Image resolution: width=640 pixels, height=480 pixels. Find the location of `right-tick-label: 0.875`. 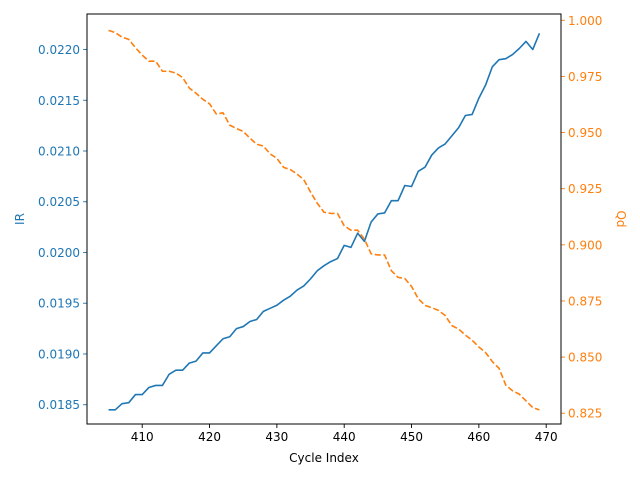

right-tick-label: 0.875 is located at coordinates (585, 301).